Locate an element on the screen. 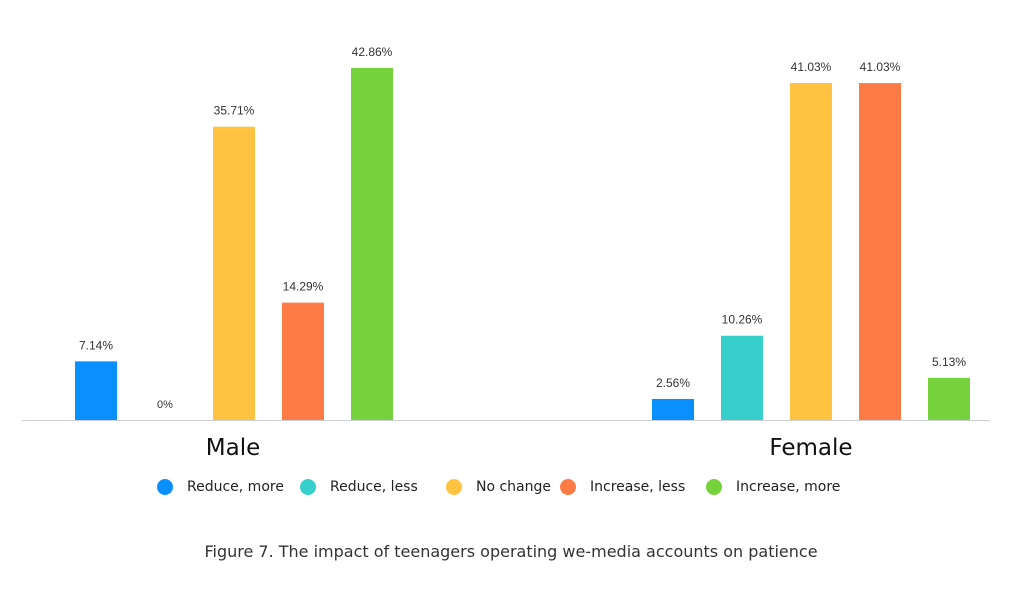 This screenshot has height=597, width=1022. legend-swatch-reduce-less is located at coordinates (308, 487).